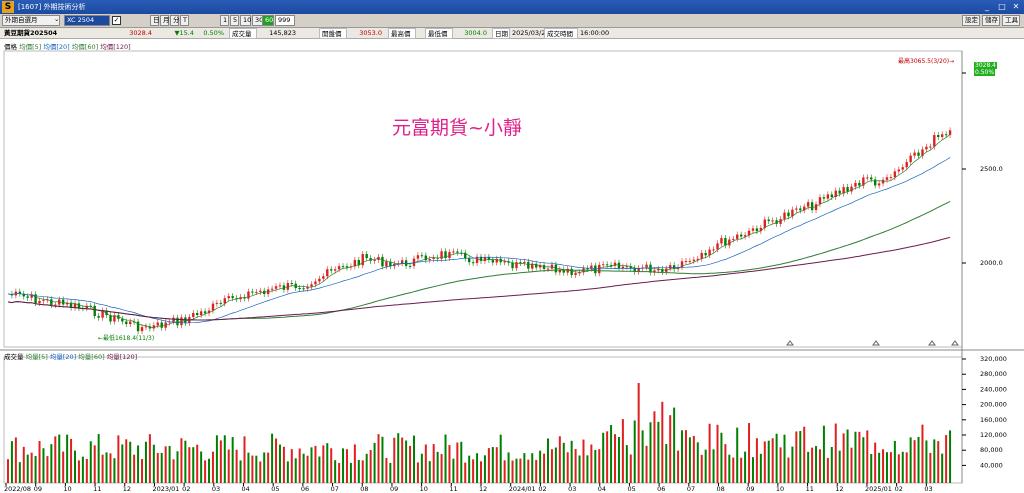 The width and height of the screenshot is (1024, 493). What do you see at coordinates (175, 20) in the screenshot?
I see `period-minute-button: 分` at bounding box center [175, 20].